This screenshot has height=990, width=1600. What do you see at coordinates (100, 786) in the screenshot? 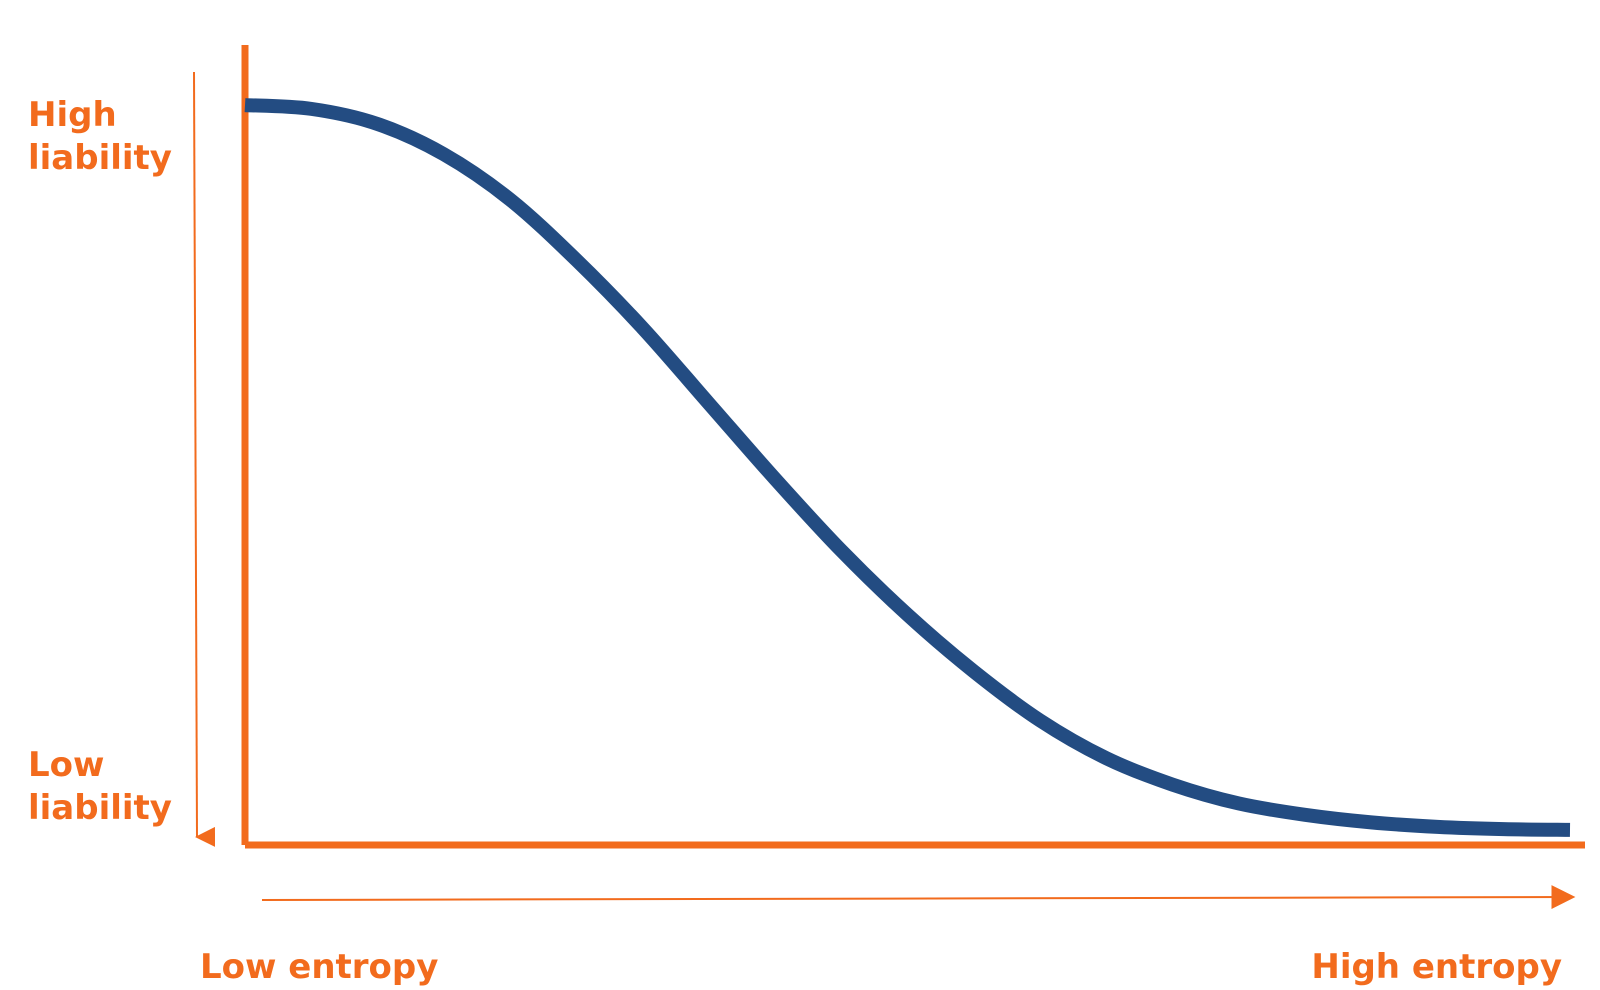
I see `y-axis-bottom-label: Low liability` at bounding box center [100, 786].